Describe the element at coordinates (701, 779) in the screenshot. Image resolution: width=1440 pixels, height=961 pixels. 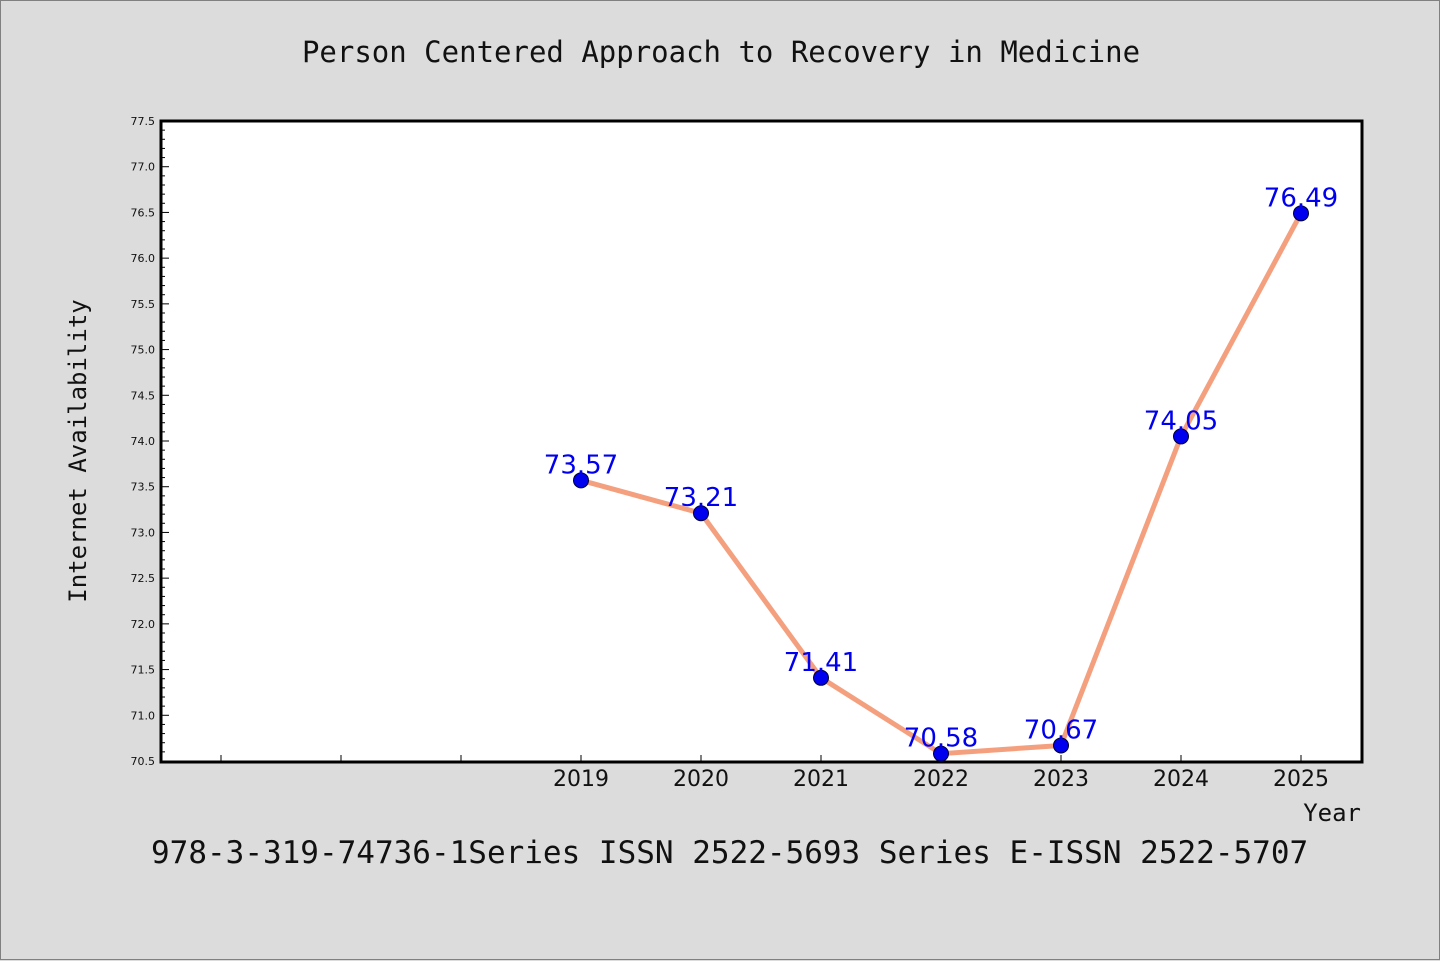
I see `x-tick-label: 2020` at that location.